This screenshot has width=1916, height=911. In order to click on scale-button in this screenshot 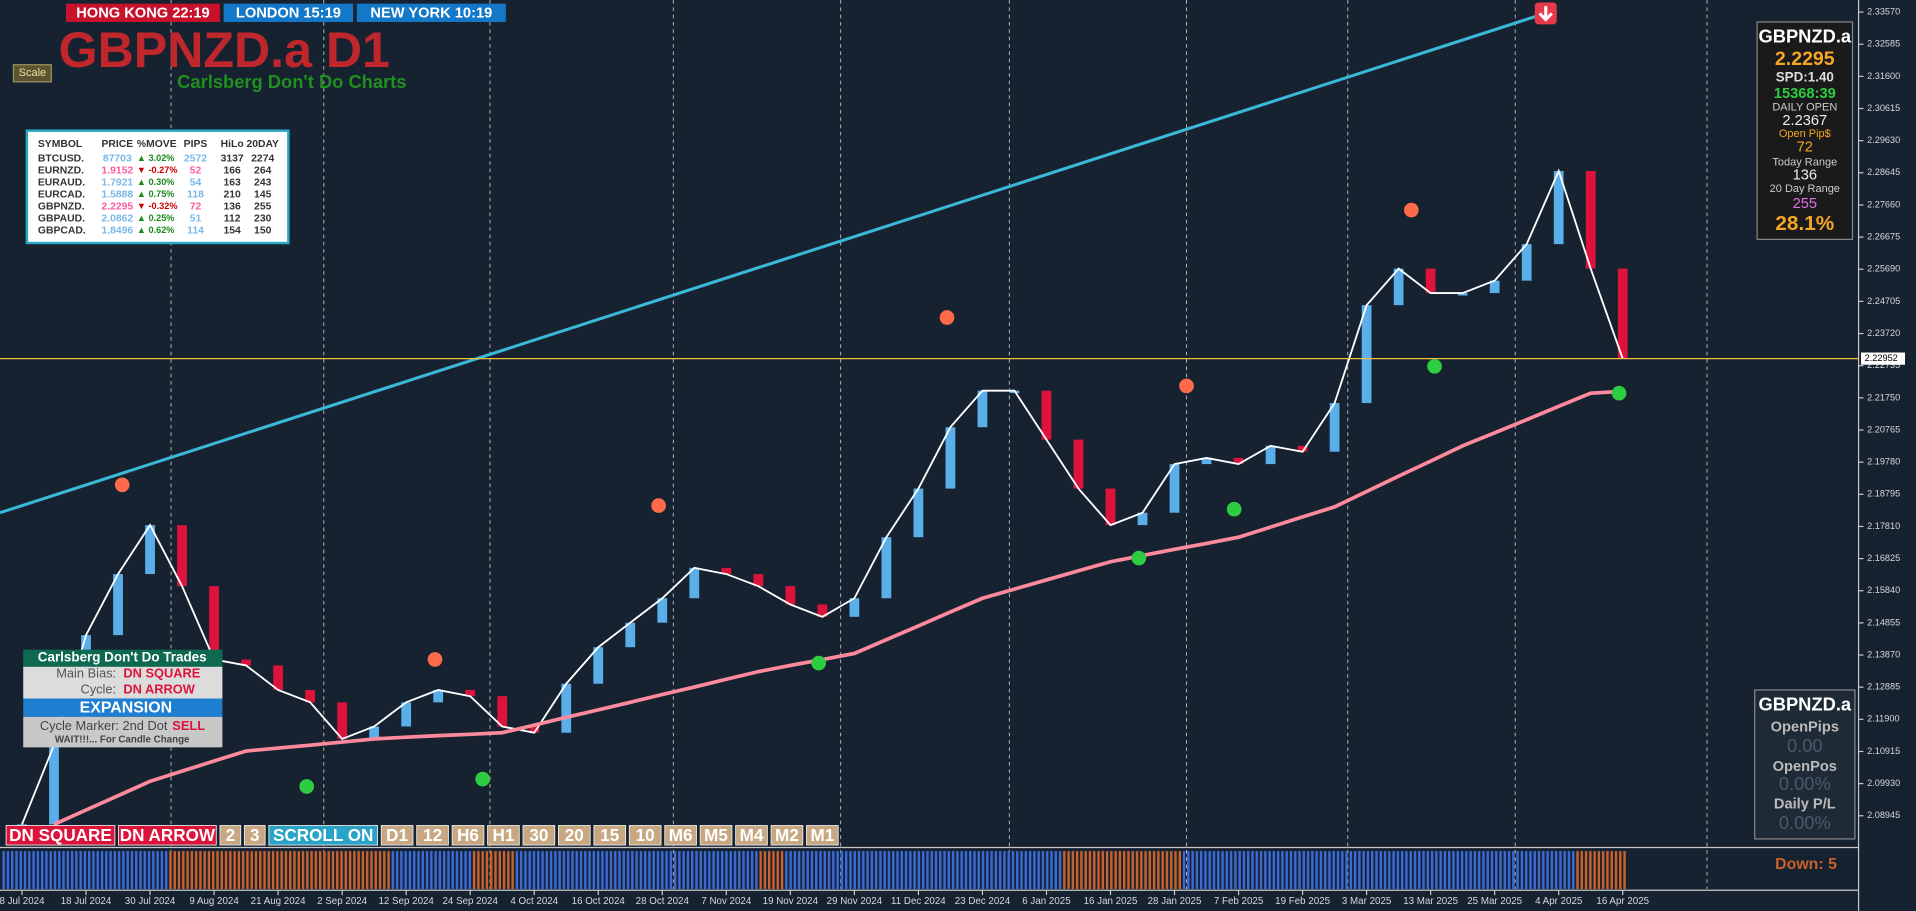, I will do `click(32, 73)`.